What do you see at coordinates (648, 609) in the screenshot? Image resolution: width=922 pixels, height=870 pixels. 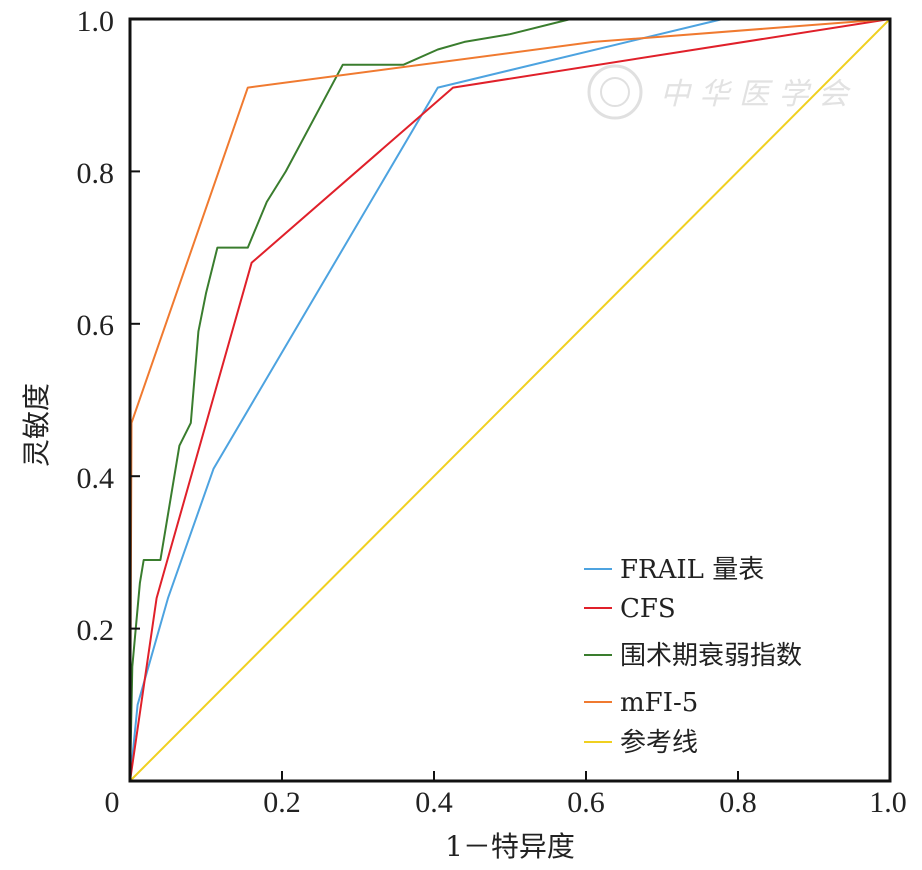 I see `legend-label-cfs: CFS` at bounding box center [648, 609].